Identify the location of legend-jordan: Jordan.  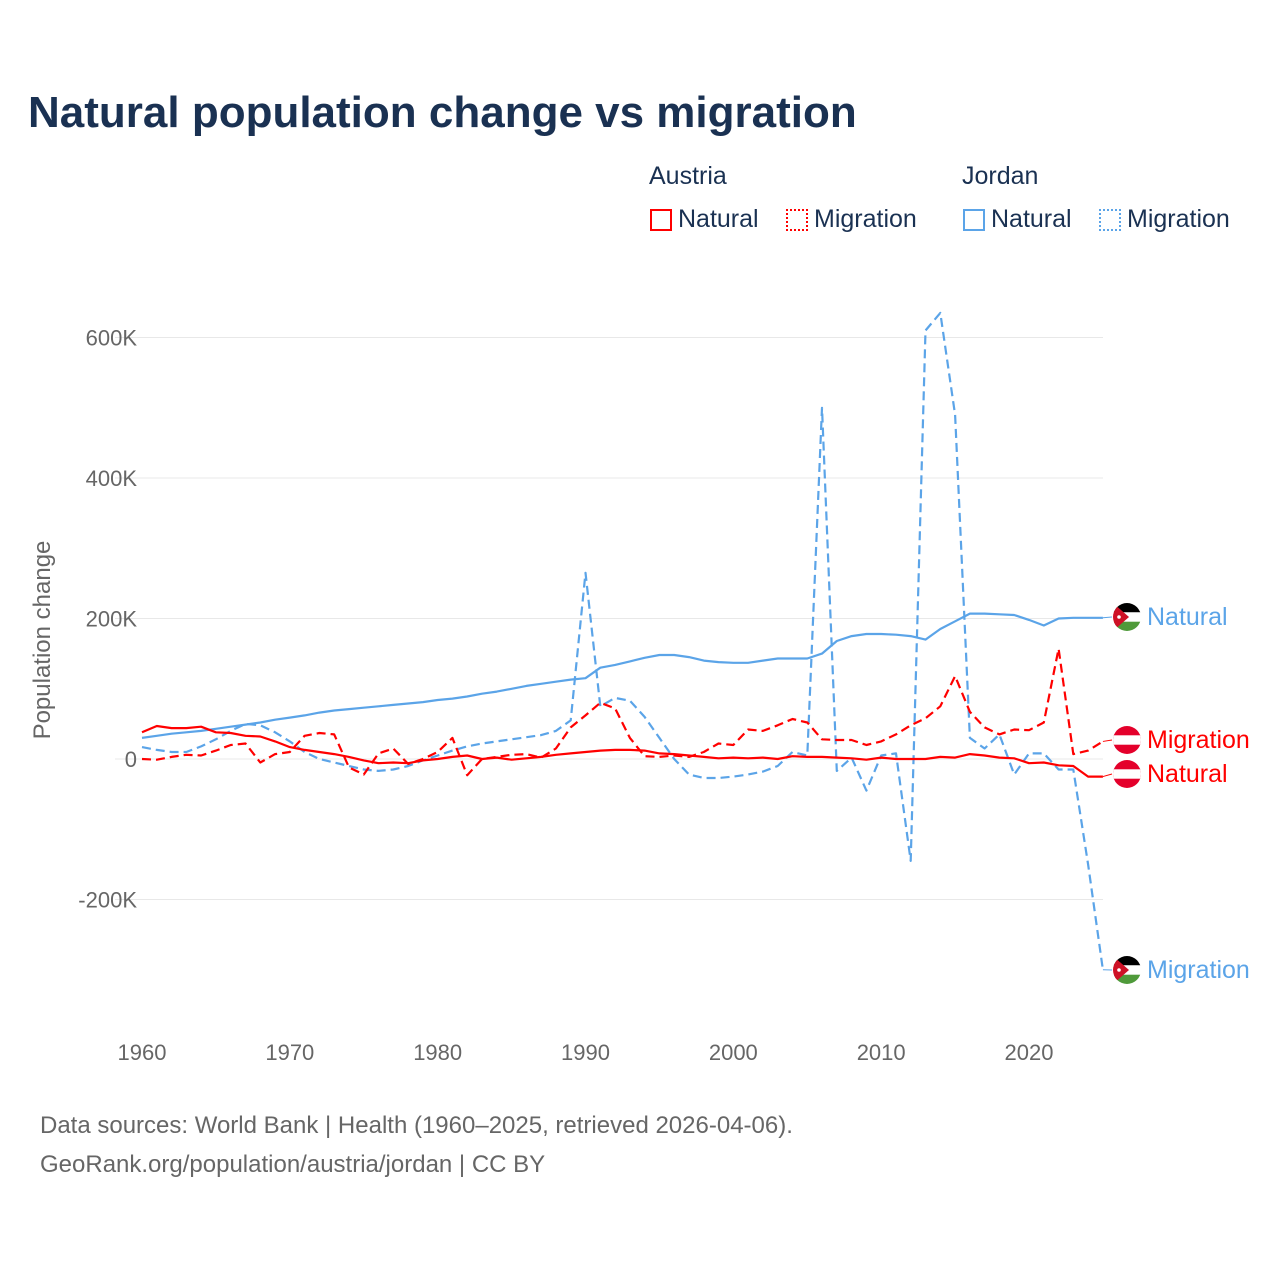
(1000, 176).